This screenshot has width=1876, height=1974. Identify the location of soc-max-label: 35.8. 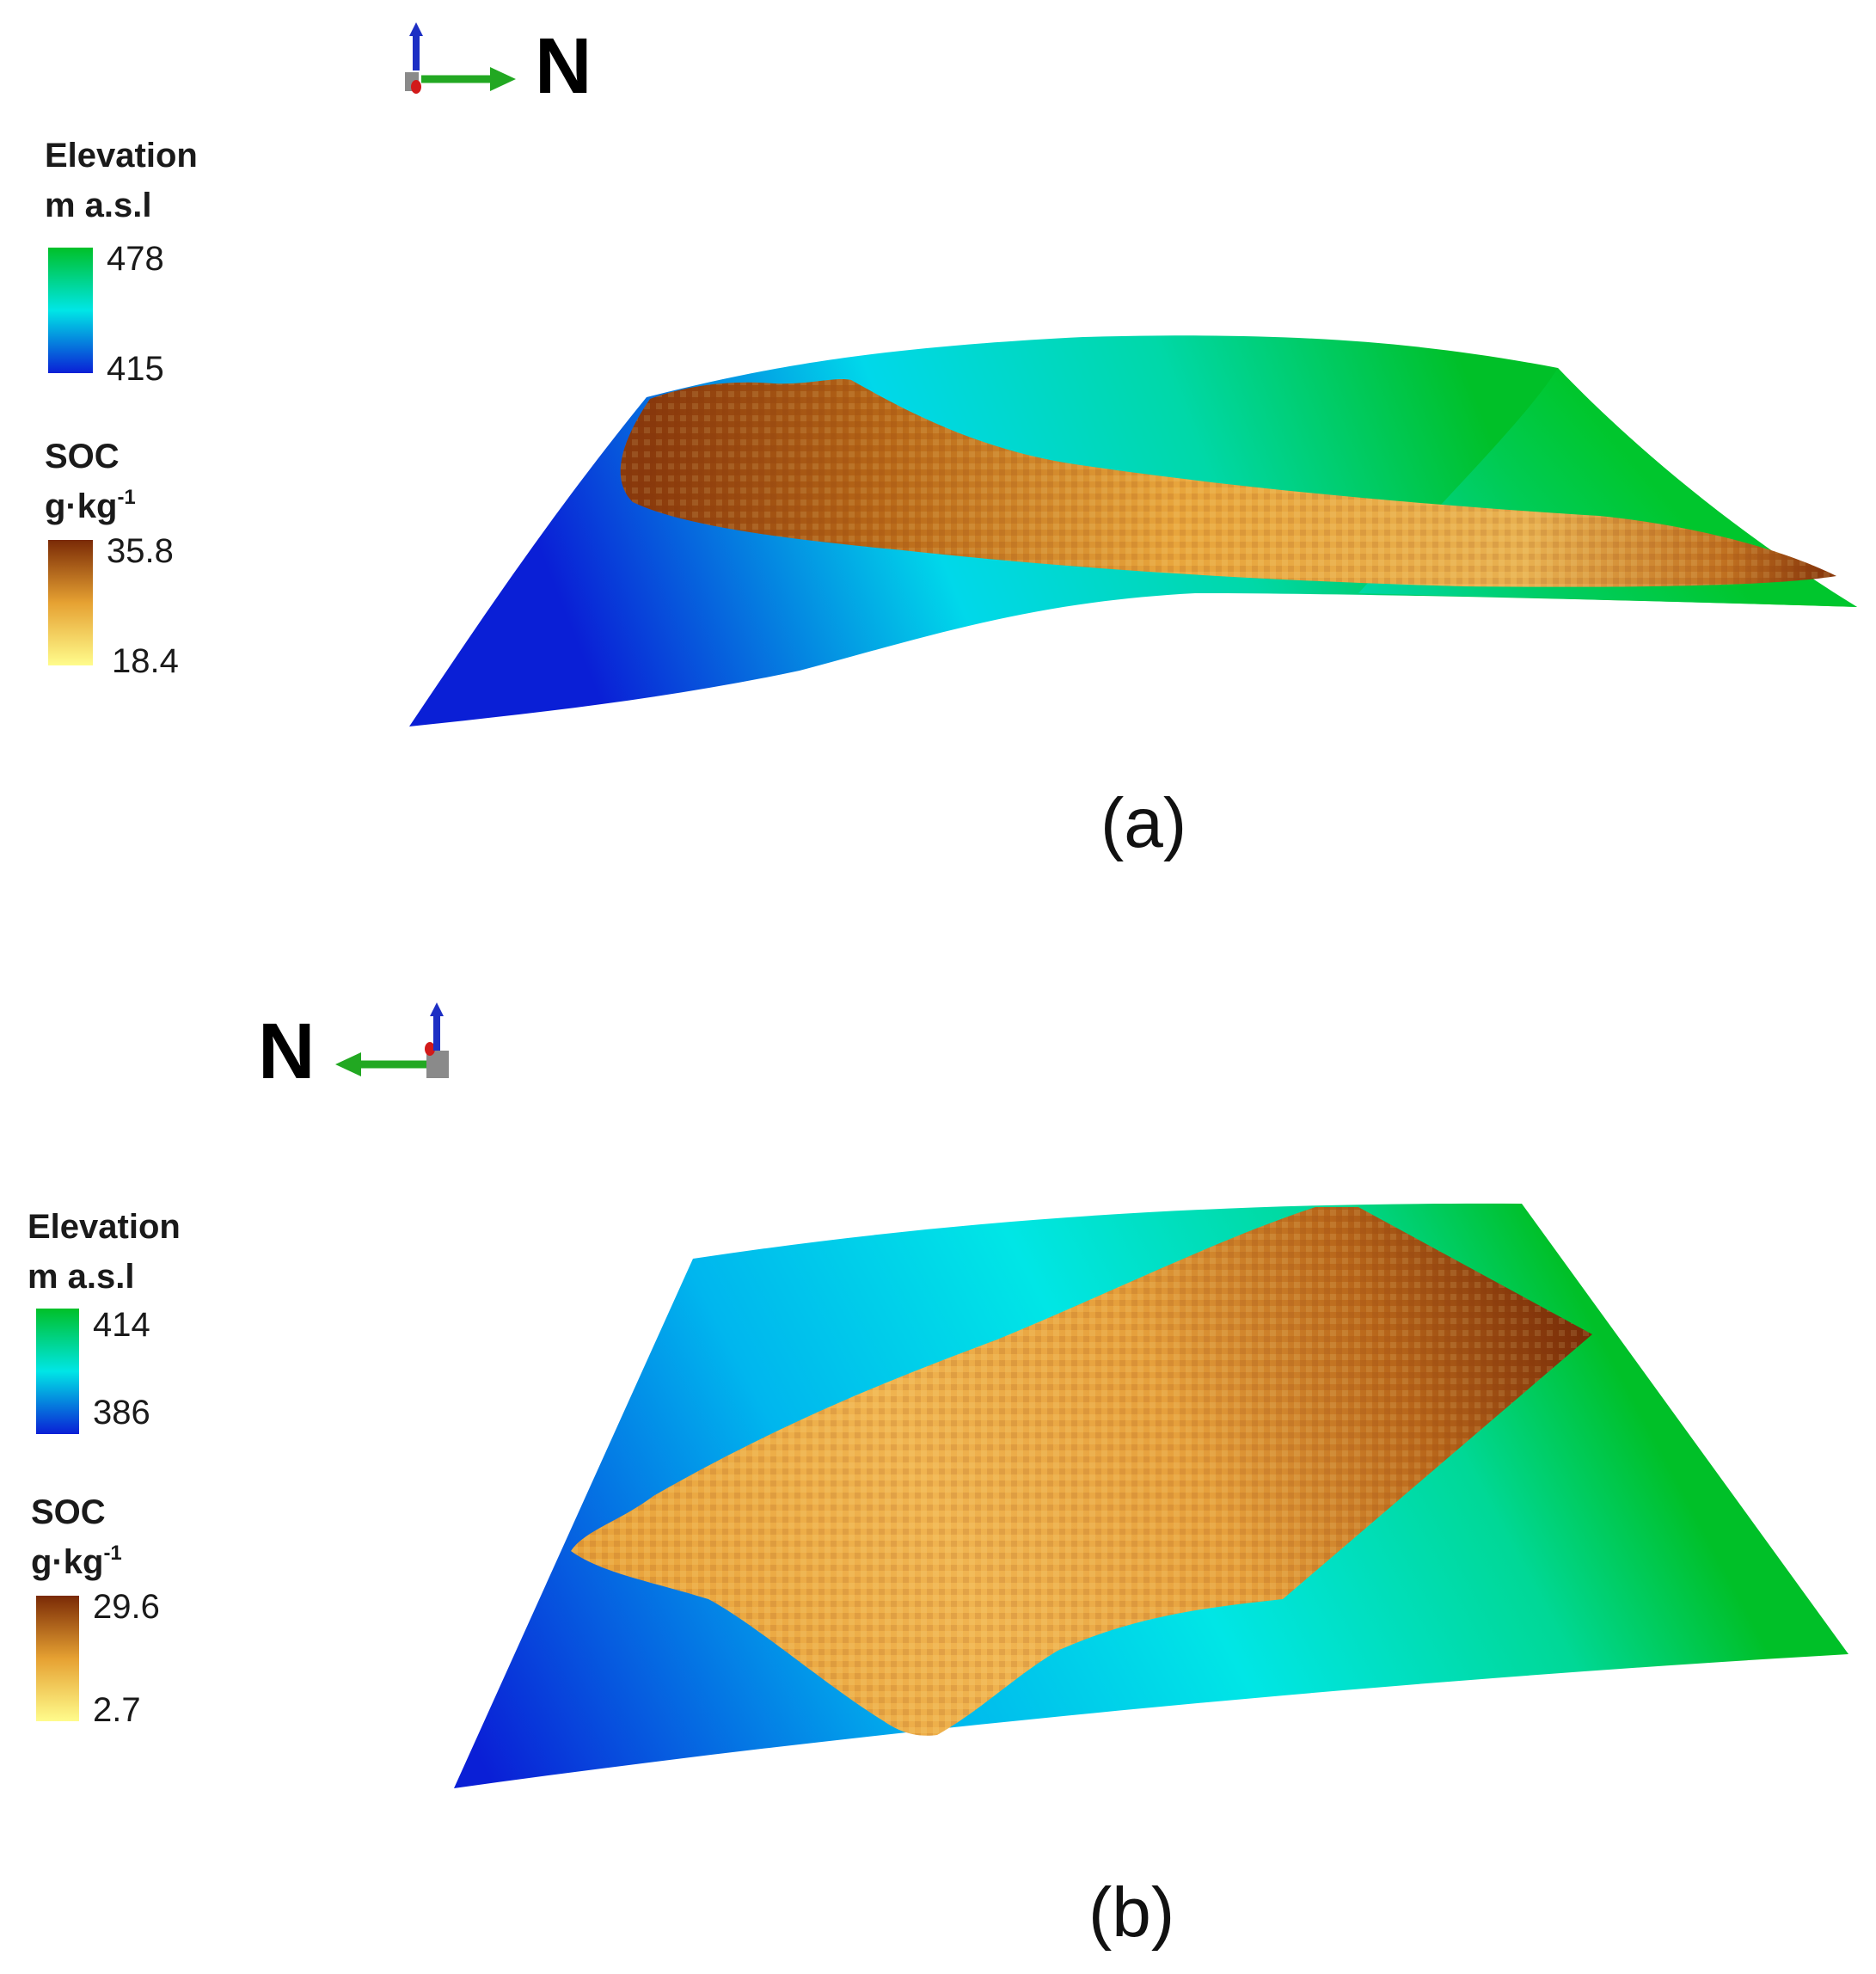
(140, 551).